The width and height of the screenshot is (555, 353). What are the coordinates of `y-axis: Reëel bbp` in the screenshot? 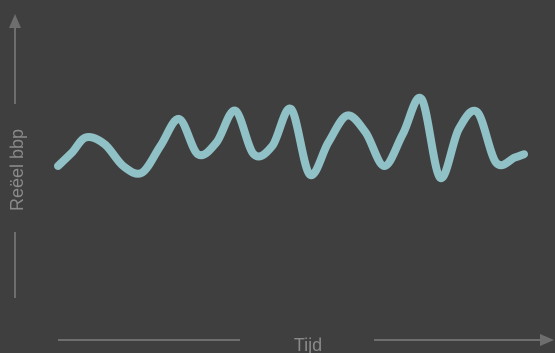 It's located at (17, 156).